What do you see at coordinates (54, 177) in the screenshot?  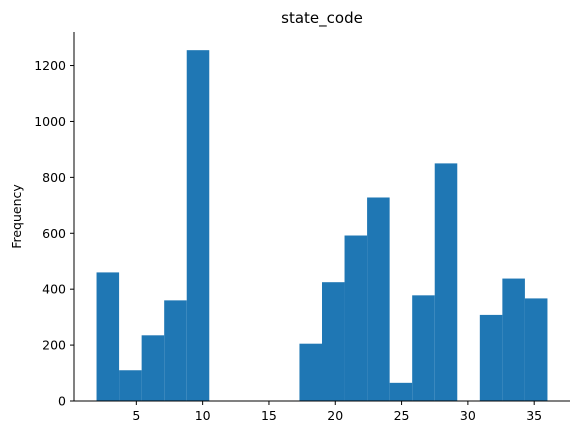 I see `y-tick-label: 800` at bounding box center [54, 177].